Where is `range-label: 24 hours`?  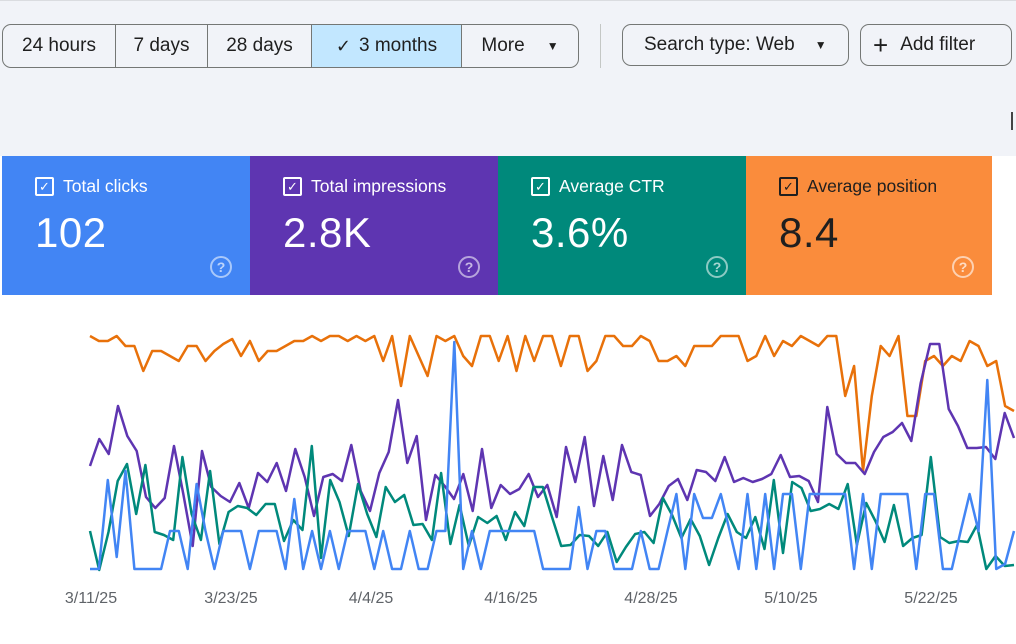
range-label: 24 hours is located at coordinates (59, 45).